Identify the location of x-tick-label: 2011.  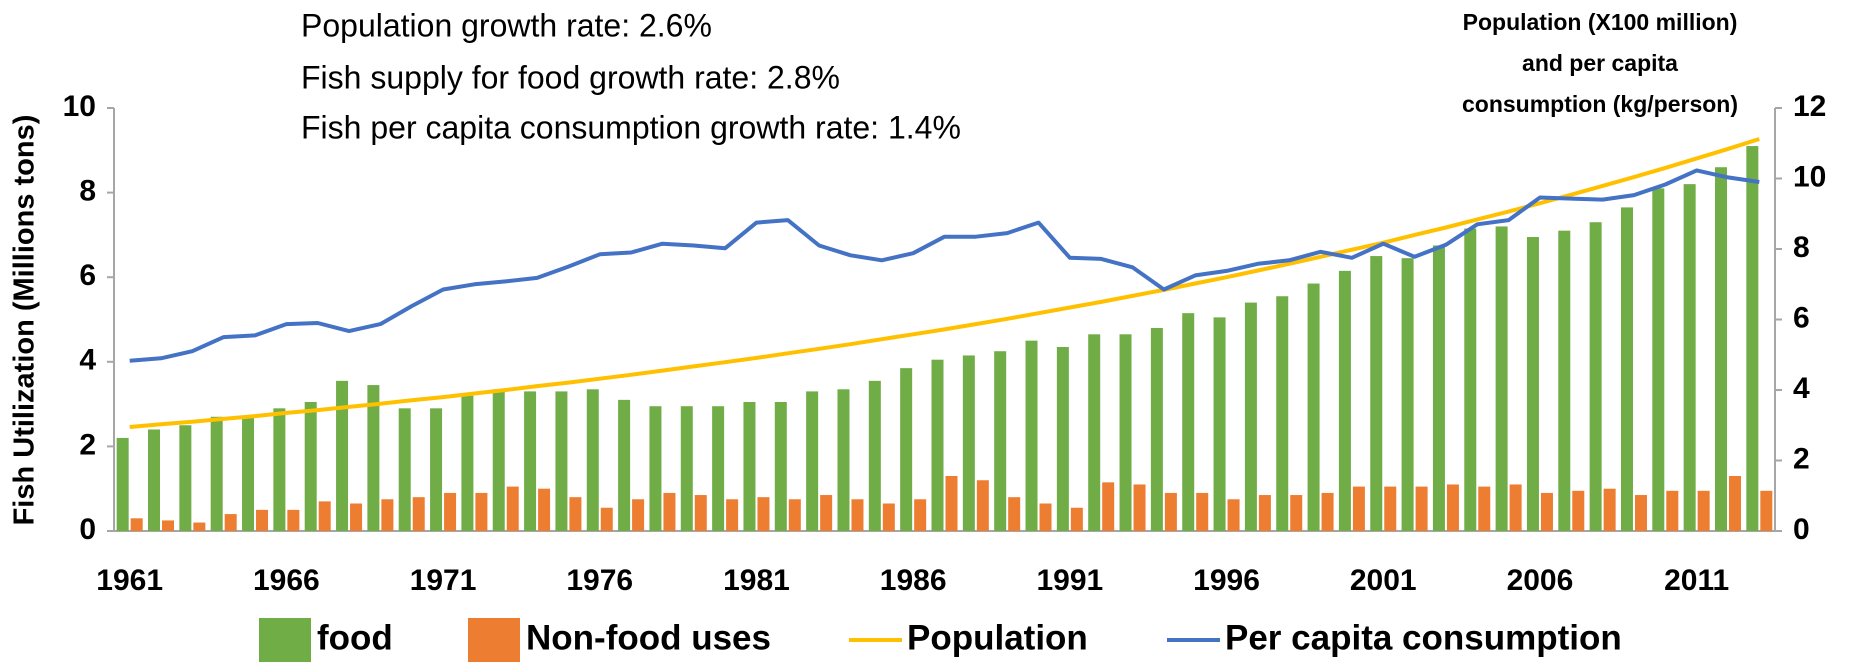
(1696, 580).